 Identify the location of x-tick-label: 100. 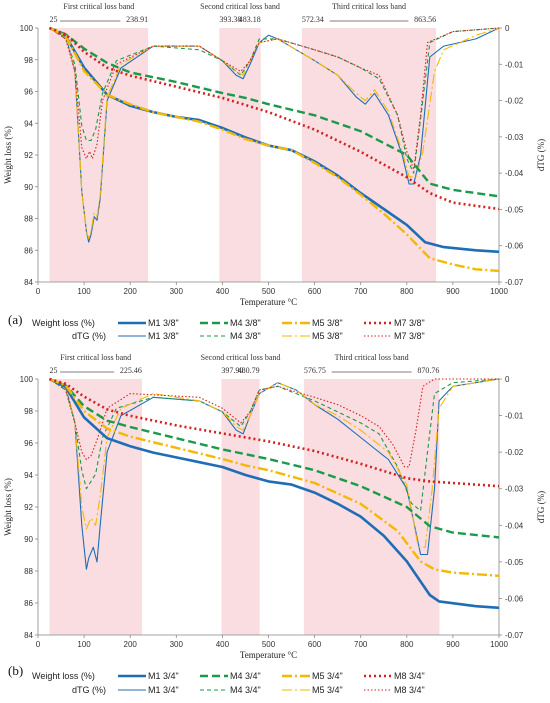
(84, 644).